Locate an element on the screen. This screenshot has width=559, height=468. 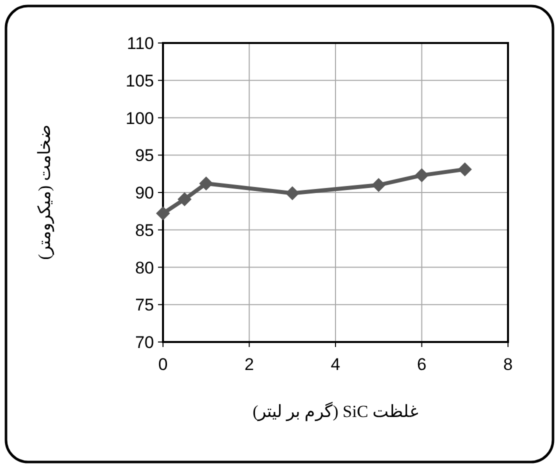
y-tick-label: 85 is located at coordinates (144, 230).